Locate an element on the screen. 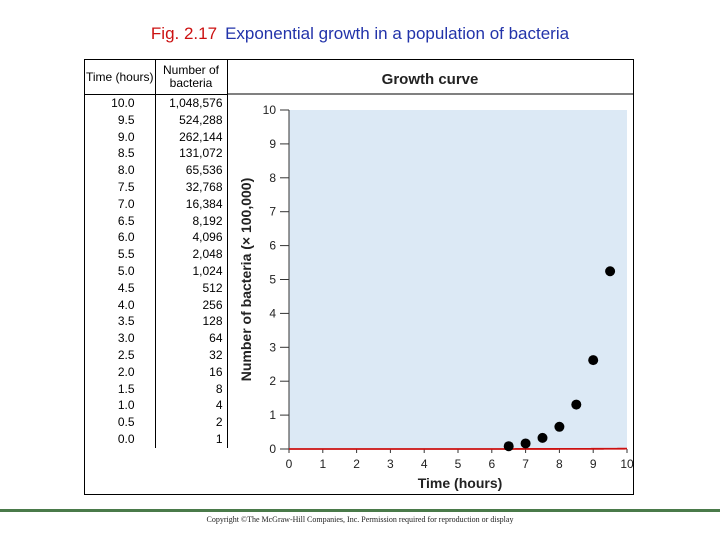 The height and width of the screenshot is (540, 720). time-cell: 9.0 is located at coordinates (120, 137).